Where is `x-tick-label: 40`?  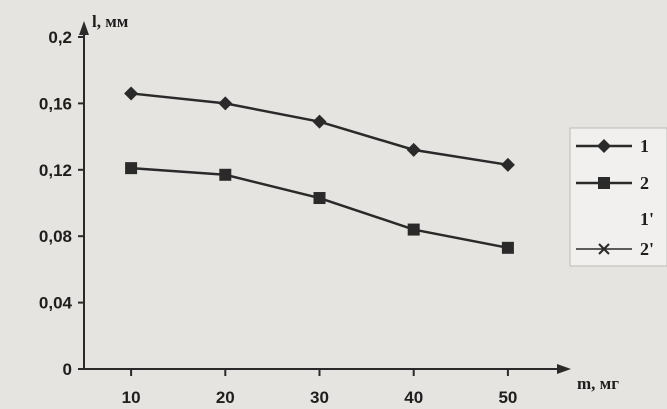 x-tick-label: 40 is located at coordinates (413, 397).